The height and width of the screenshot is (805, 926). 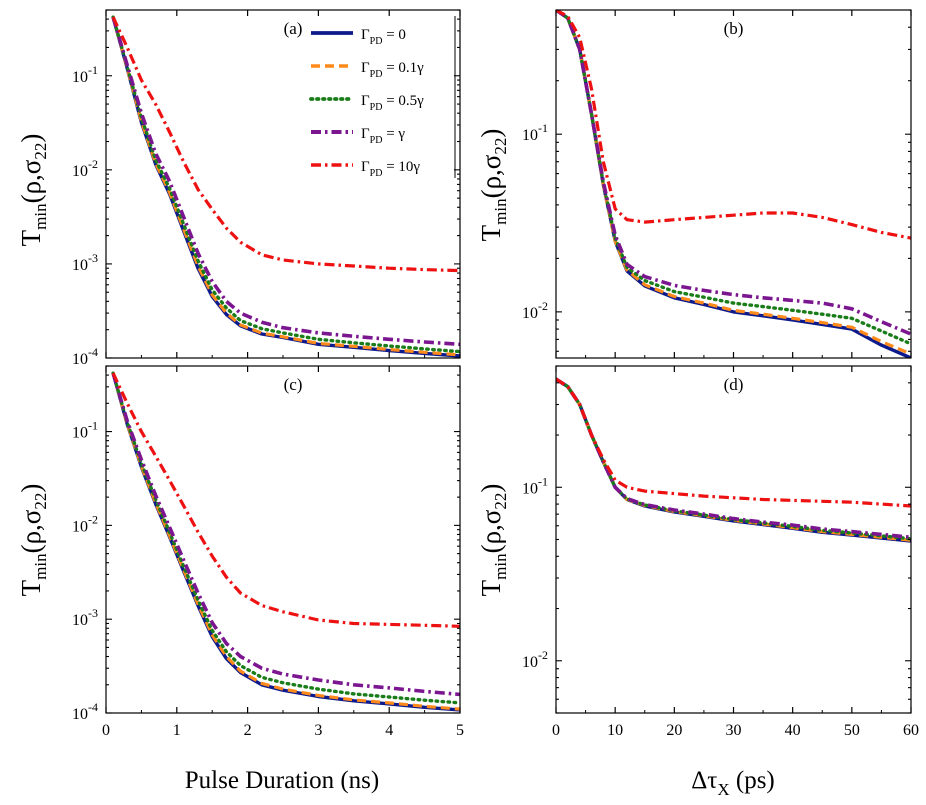 I want to click on legend-label: ΓPD = 0, so click(x=383, y=37).